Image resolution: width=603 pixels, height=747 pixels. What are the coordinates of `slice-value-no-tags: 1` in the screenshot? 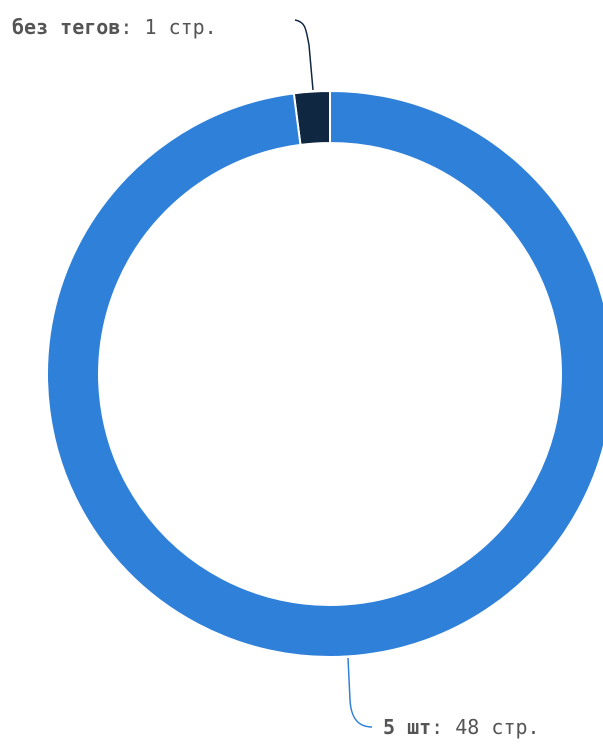 It's located at (150, 27).